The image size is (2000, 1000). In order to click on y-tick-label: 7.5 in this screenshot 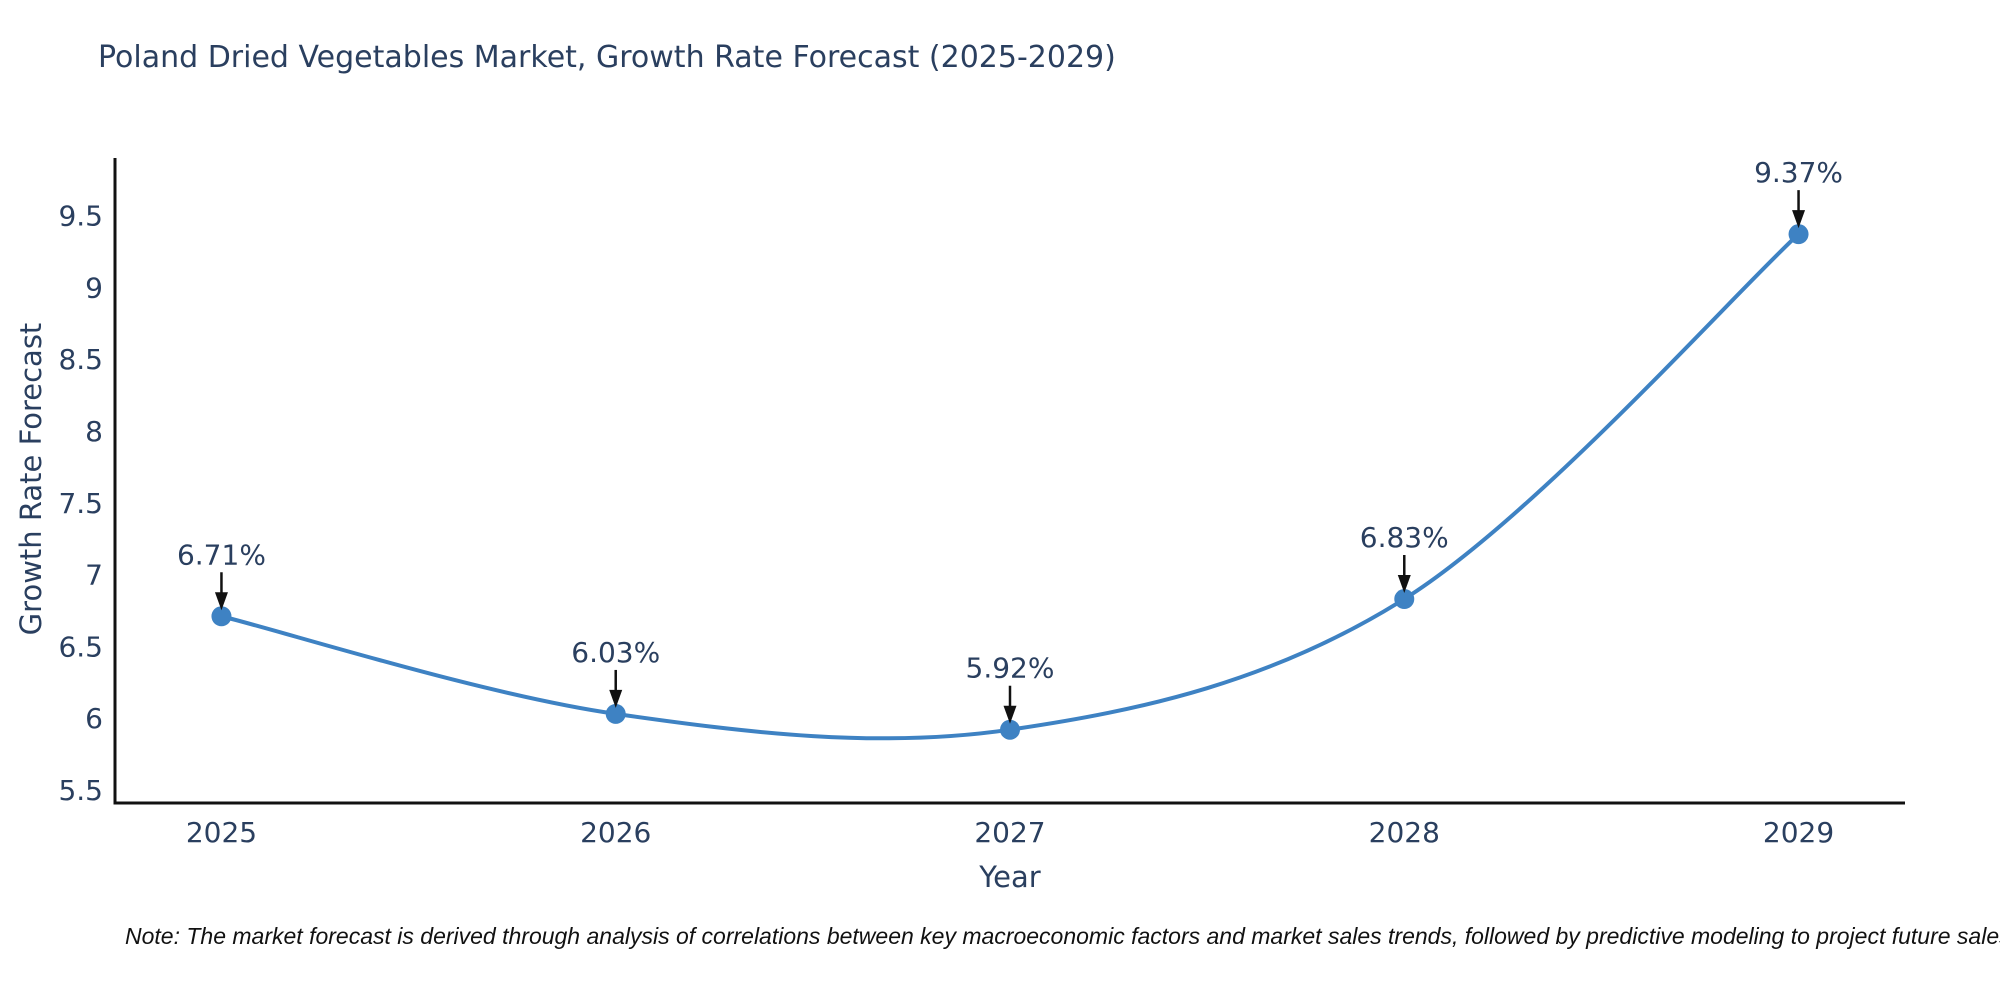, I will do `click(80, 503)`.